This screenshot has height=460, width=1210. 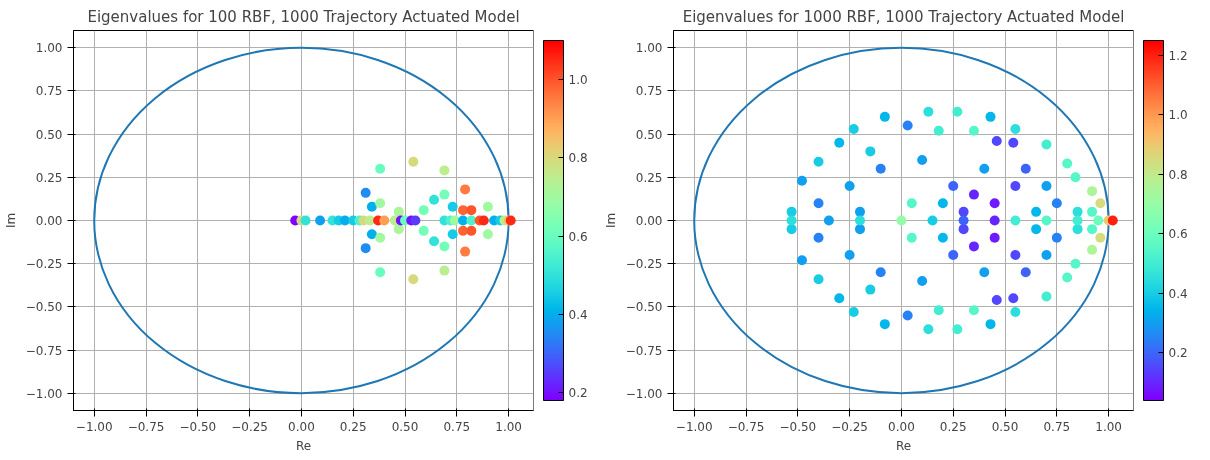 What do you see at coordinates (903, 16) in the screenshot?
I see `chart-title: Eigenvalues for 1000 RBF, 1000 Trajectory Actuated Model` at bounding box center [903, 16].